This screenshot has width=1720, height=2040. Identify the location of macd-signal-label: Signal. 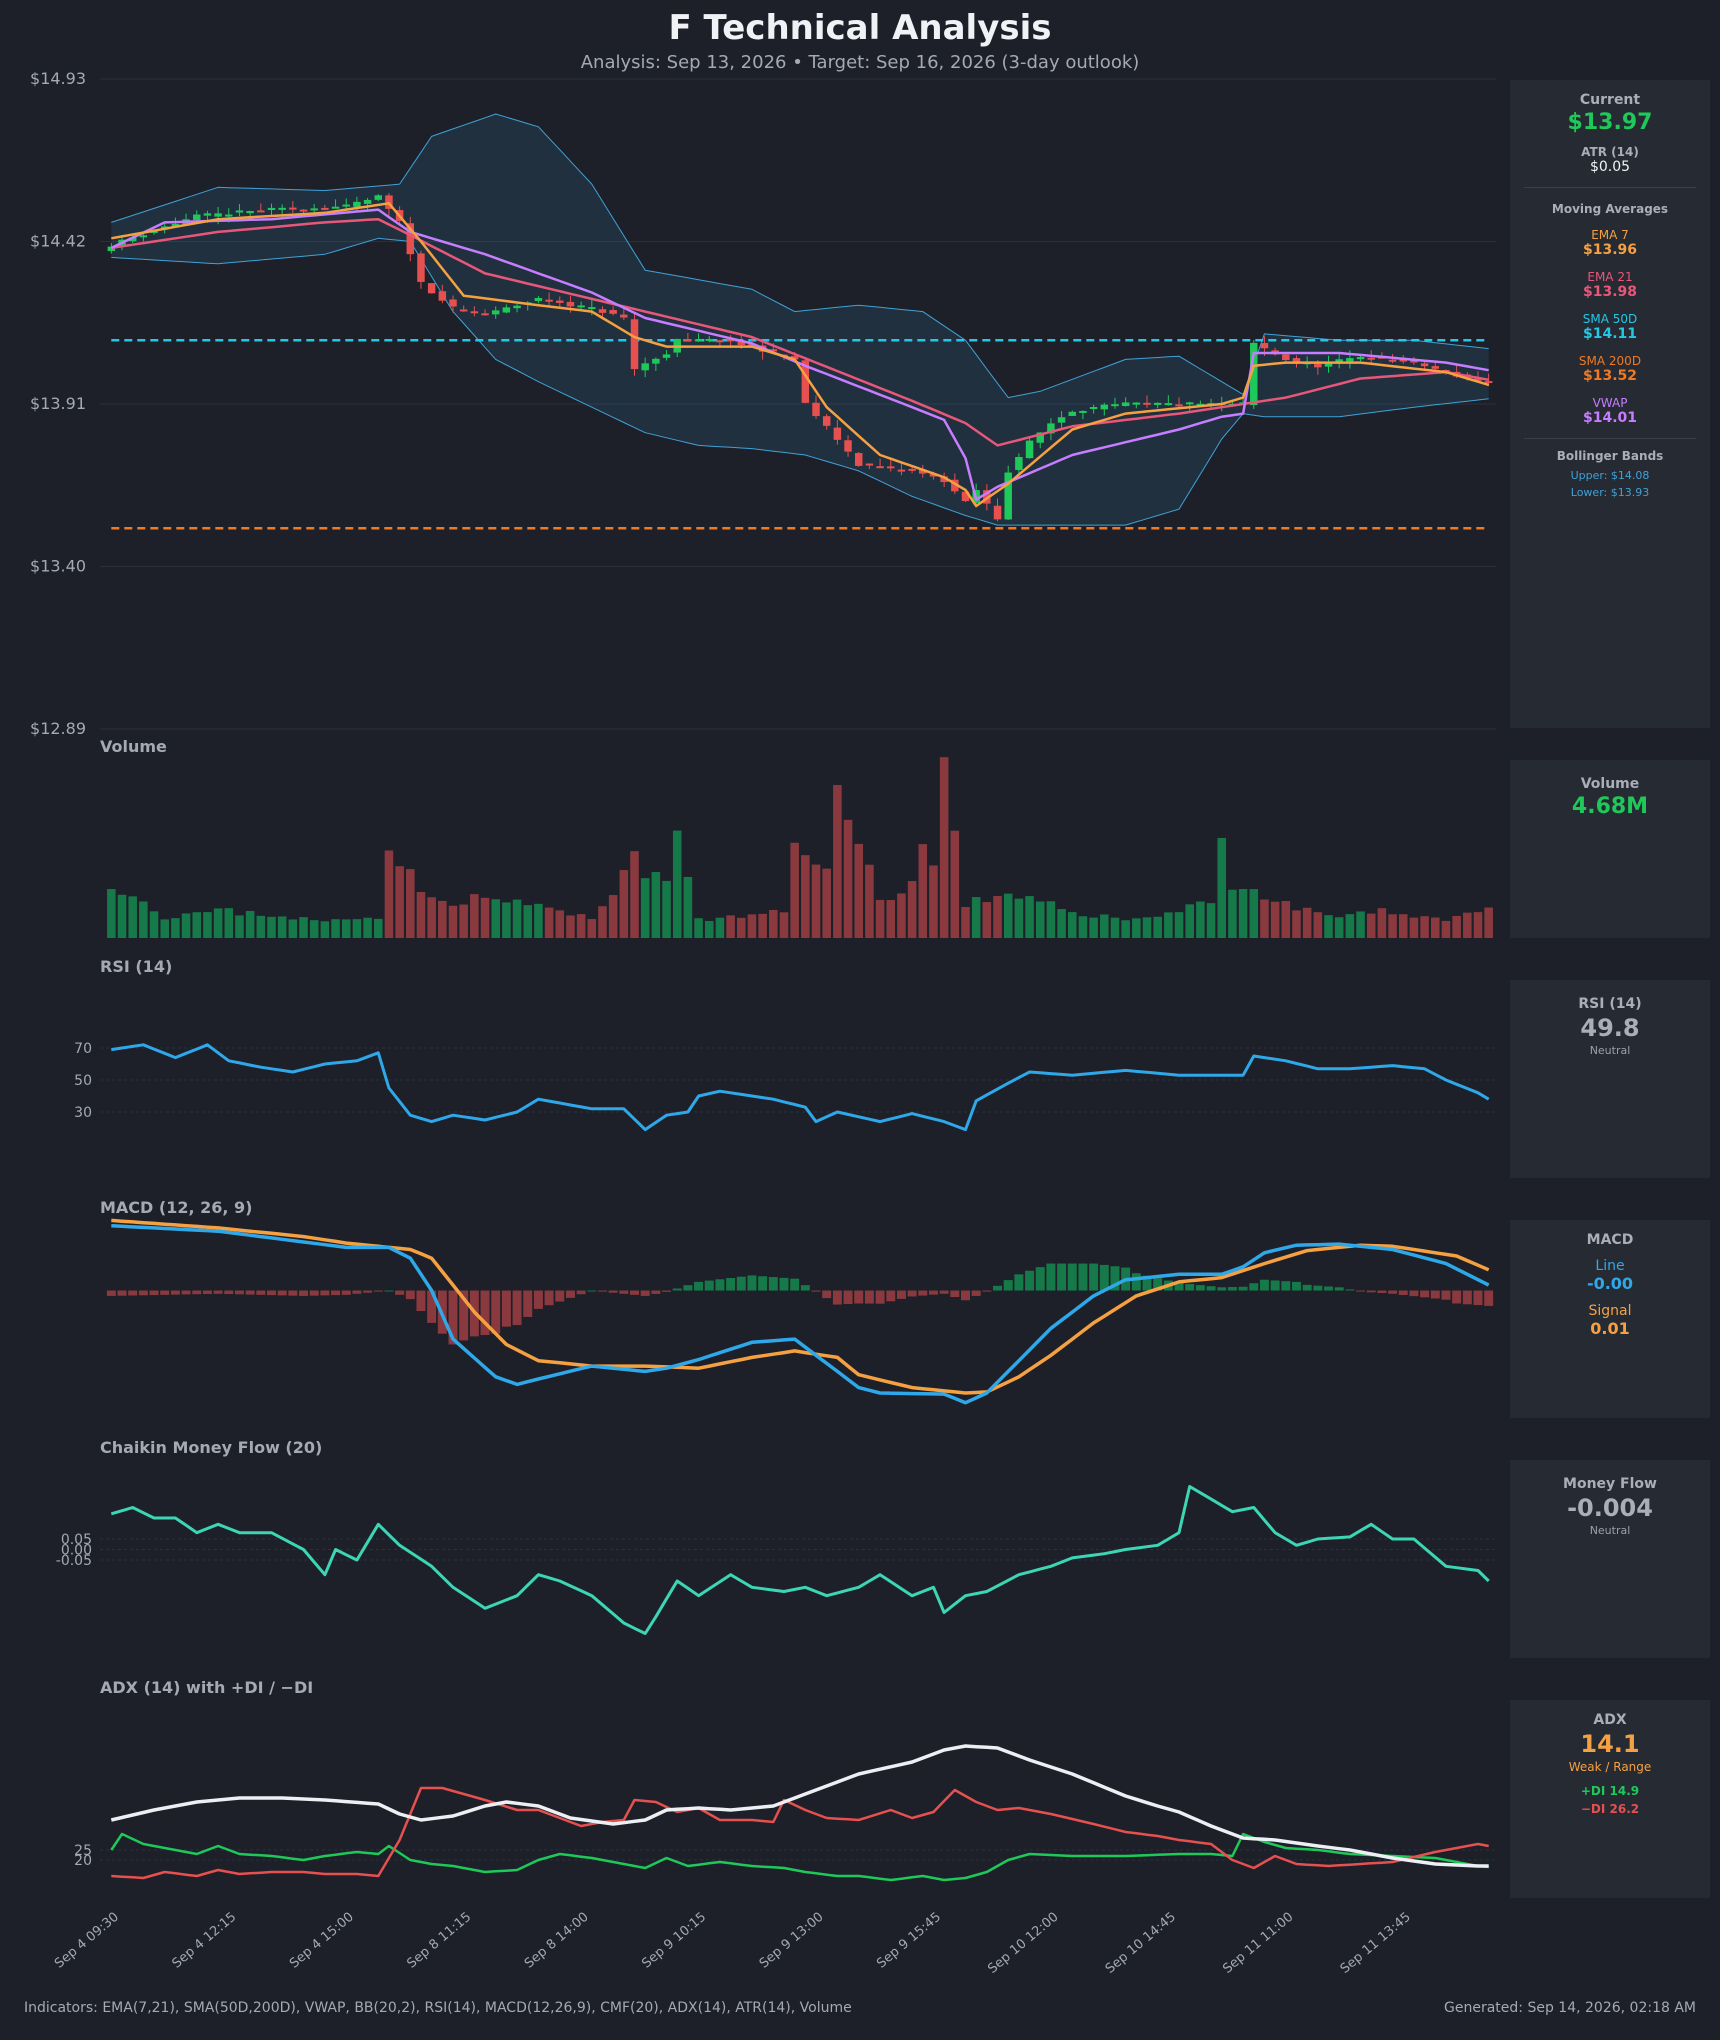
(1610, 1311).